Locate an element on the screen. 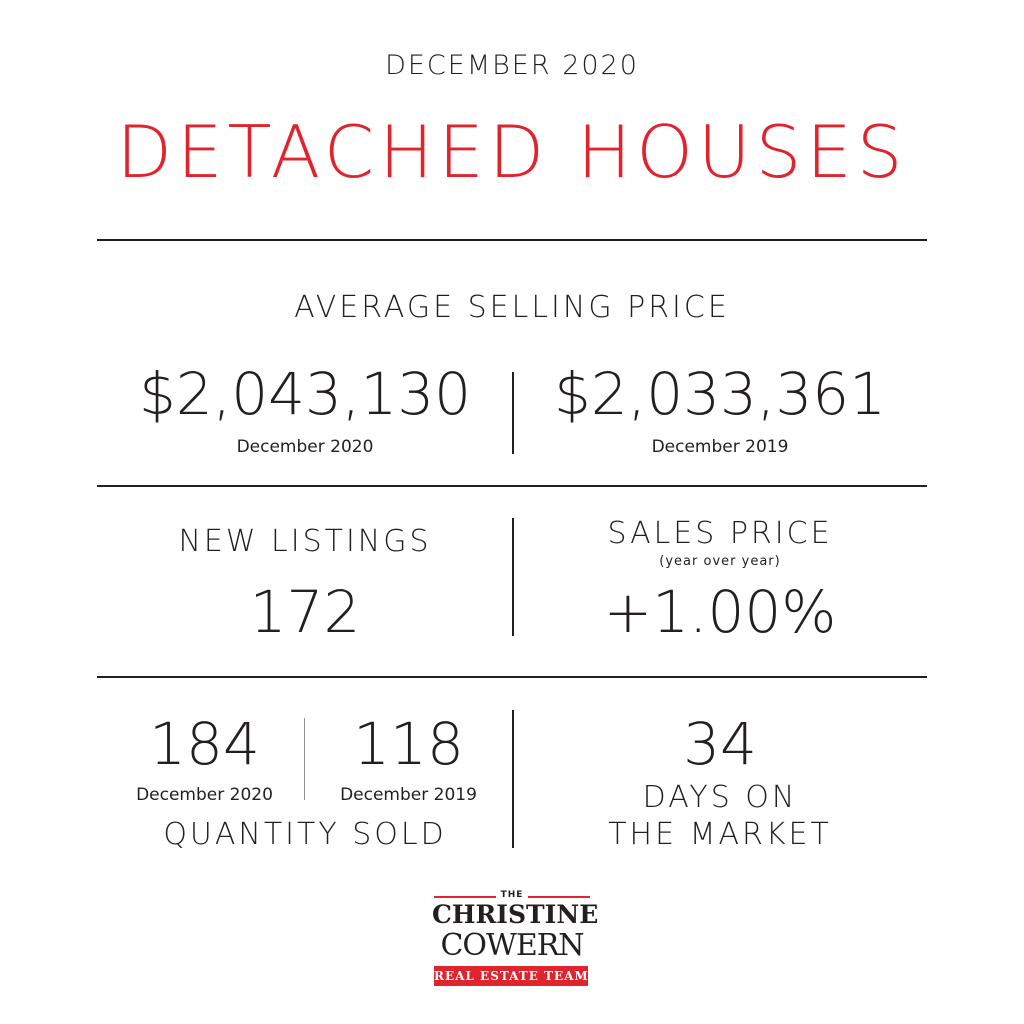 The image size is (1024, 1024). logo-rule-right is located at coordinates (559, 897).